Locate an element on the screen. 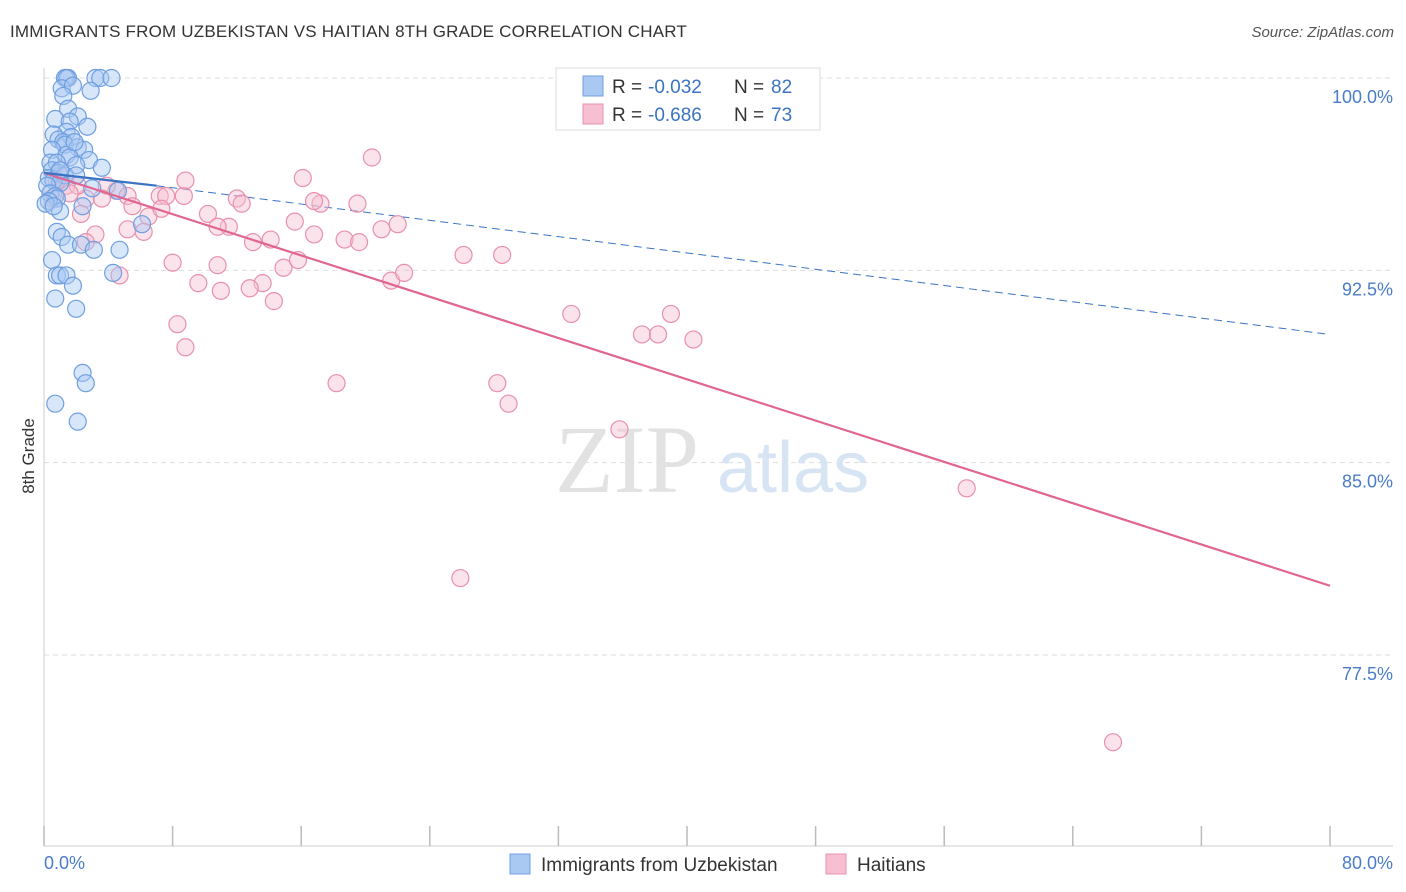 Image resolution: width=1406 pixels, height=892 pixels. stats-legend: R = -0.032 N = 82 R = -0.686 N = 73 is located at coordinates (688, 99).